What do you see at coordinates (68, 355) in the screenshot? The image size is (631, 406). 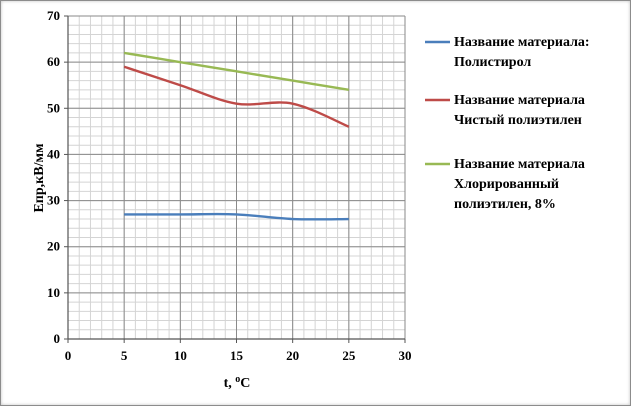 I see `x-tick-label: 0` at bounding box center [68, 355].